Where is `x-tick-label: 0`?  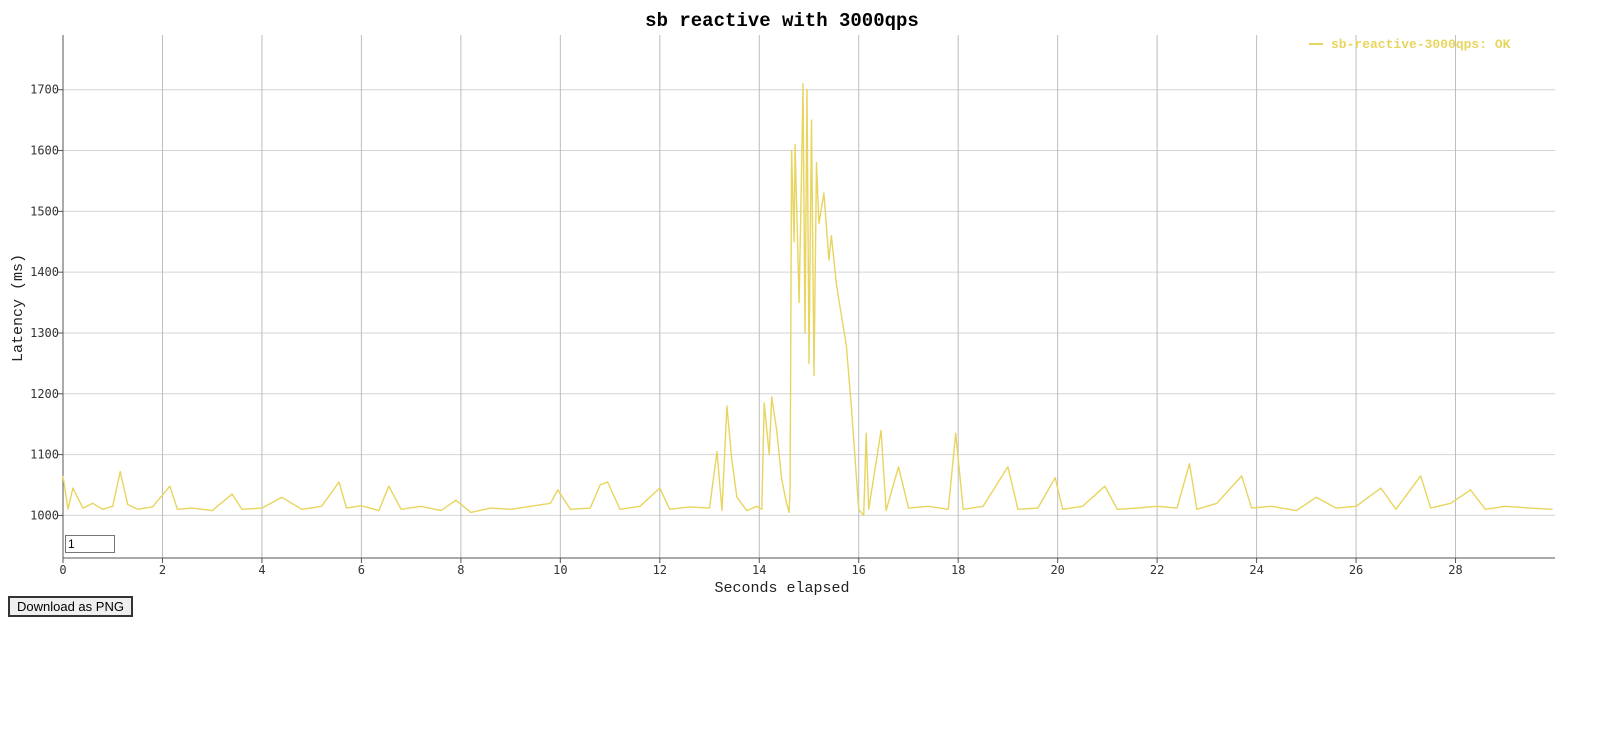 x-tick-label: 0 is located at coordinates (62, 570).